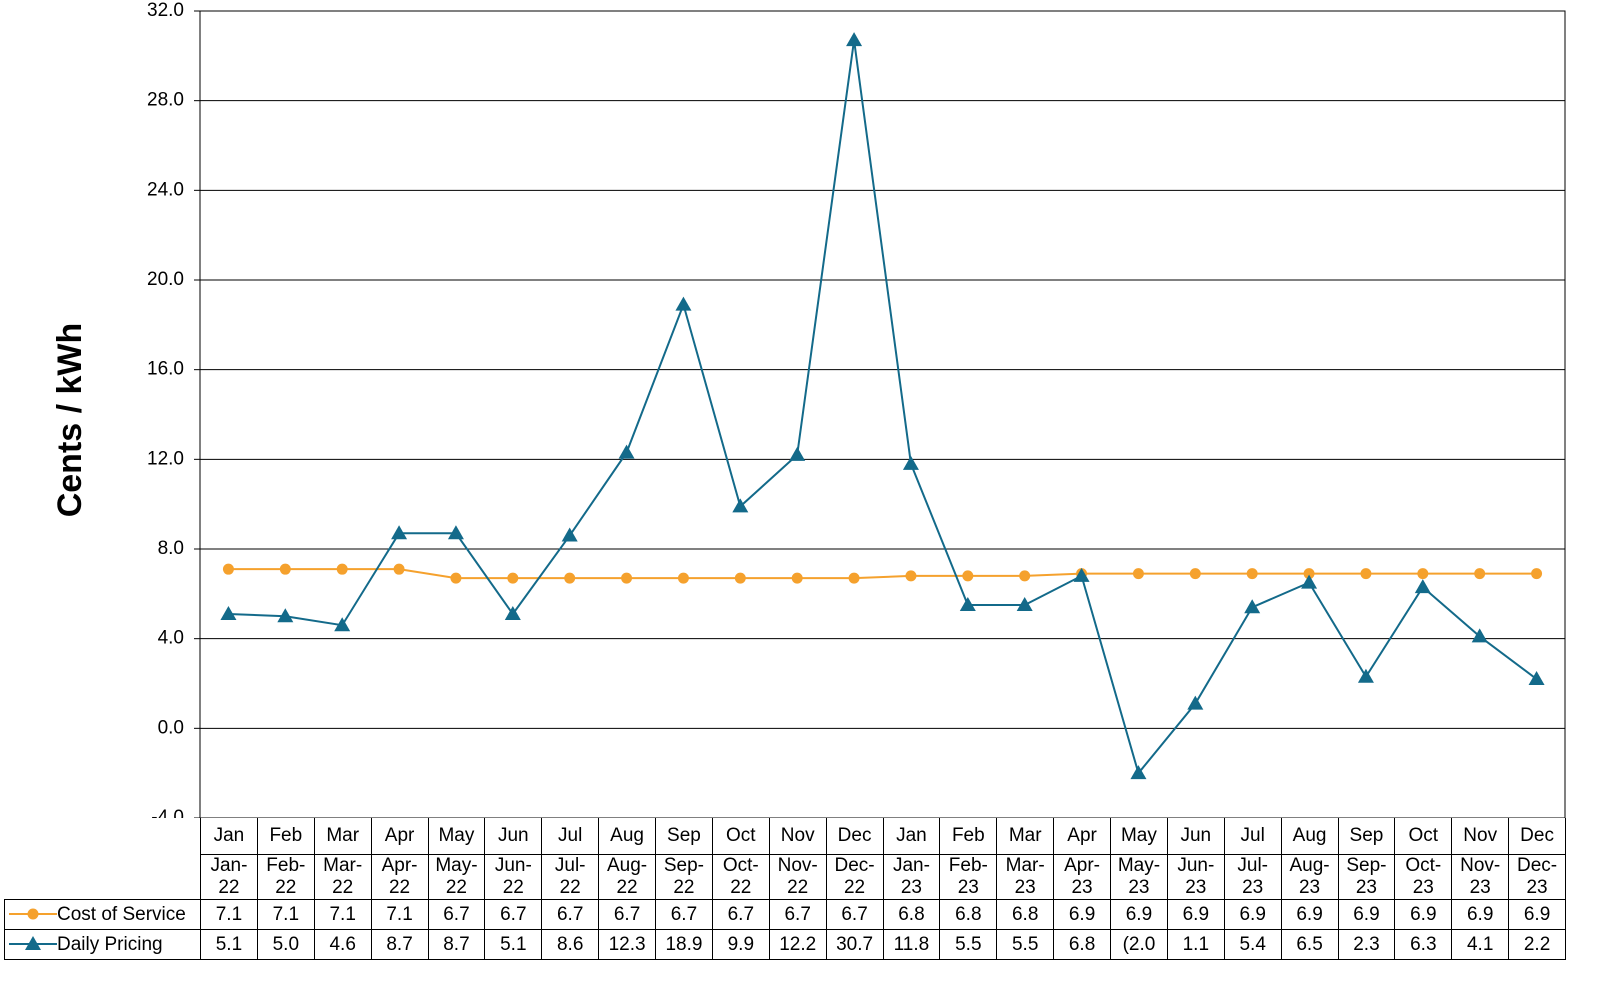 This screenshot has width=1607, height=987. I want to click on table-value: 4.6, so click(342, 944).